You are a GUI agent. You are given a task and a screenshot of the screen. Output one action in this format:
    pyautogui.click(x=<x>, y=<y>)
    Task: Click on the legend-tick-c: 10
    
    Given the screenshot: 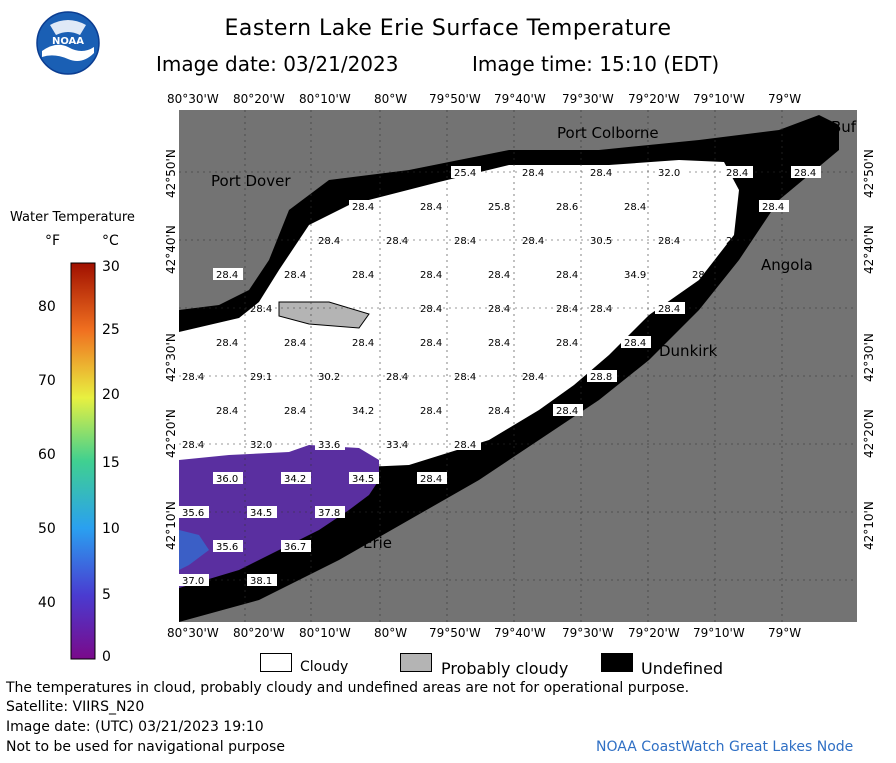 What is the action you would take?
    pyautogui.click(x=111, y=529)
    